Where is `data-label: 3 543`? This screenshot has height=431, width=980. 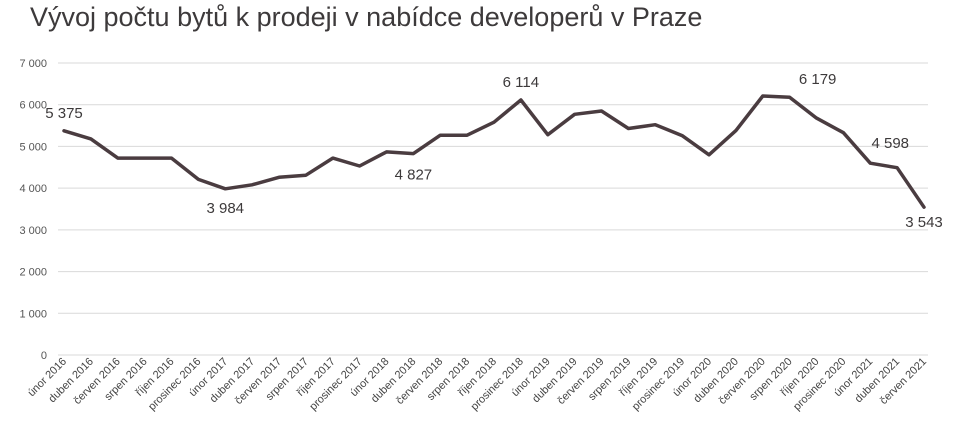
data-label: 3 543 is located at coordinates (924, 222).